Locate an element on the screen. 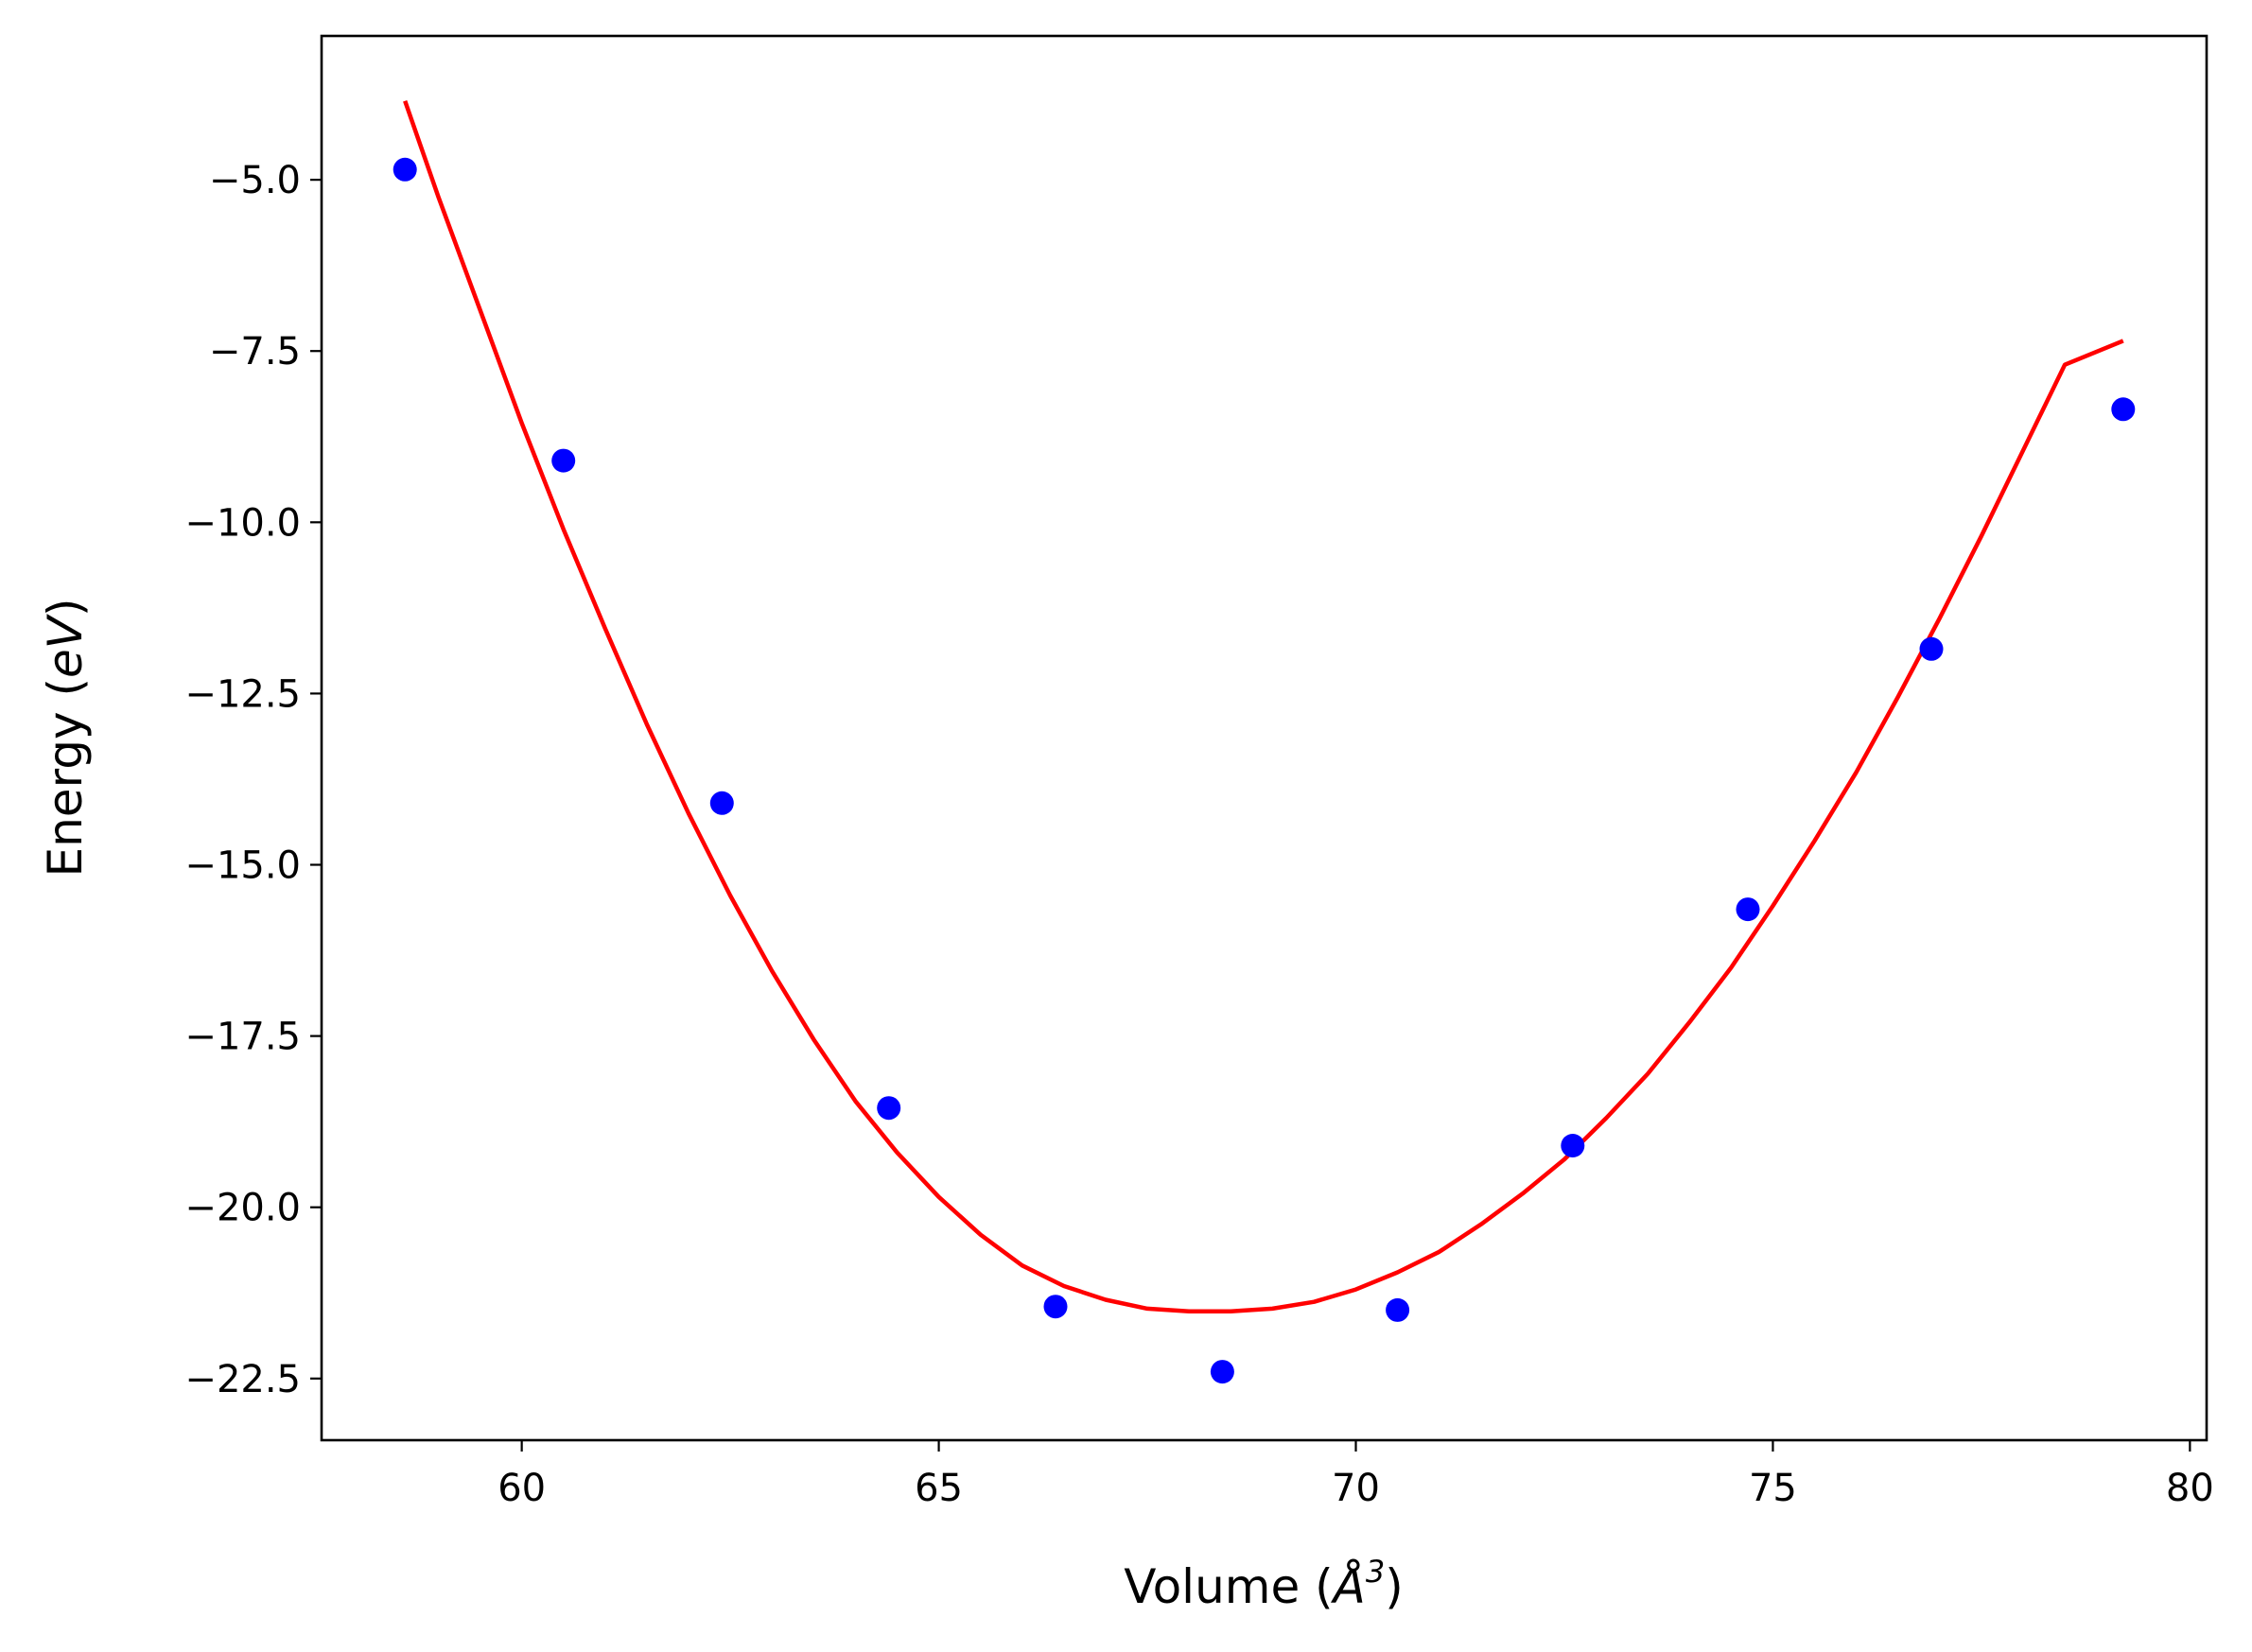  x-tick-label: 75 is located at coordinates (1773, 1489).